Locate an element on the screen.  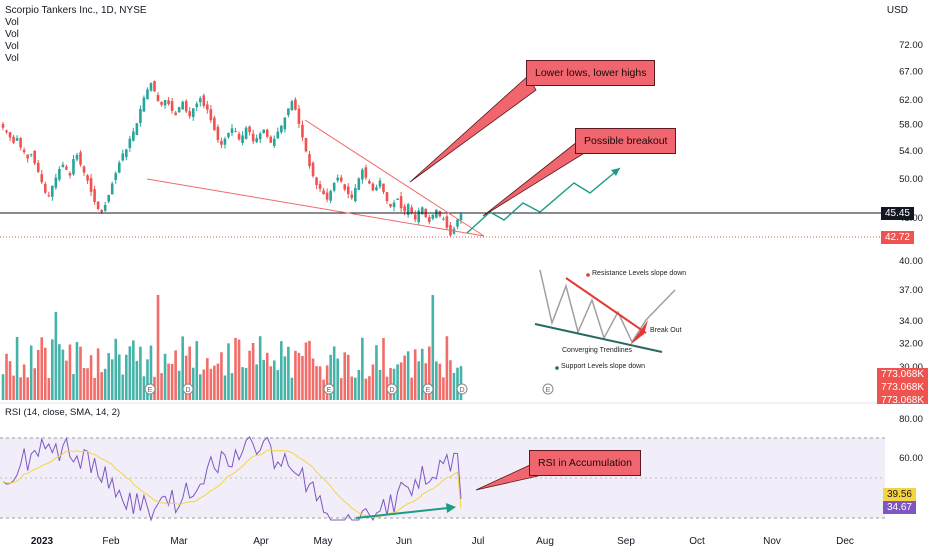
resistance-trendline is located at coordinates (394, 178).